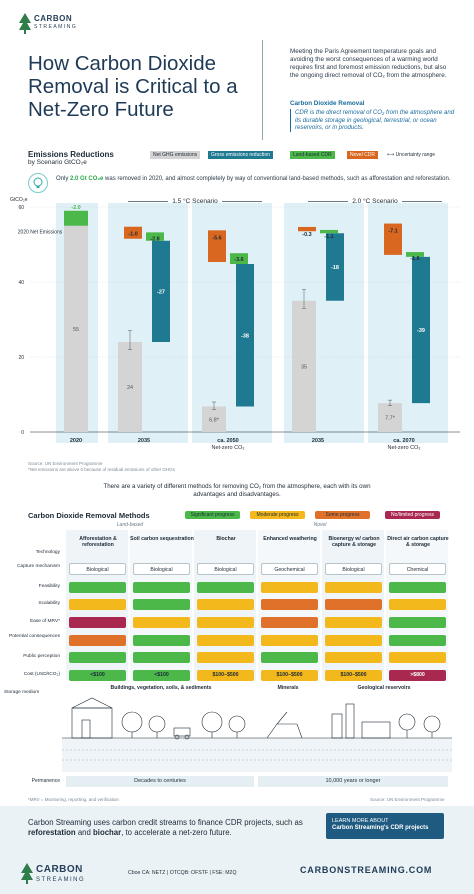  What do you see at coordinates (417, 675) in the screenshot?
I see `cost-badge: >$800` at bounding box center [417, 675].